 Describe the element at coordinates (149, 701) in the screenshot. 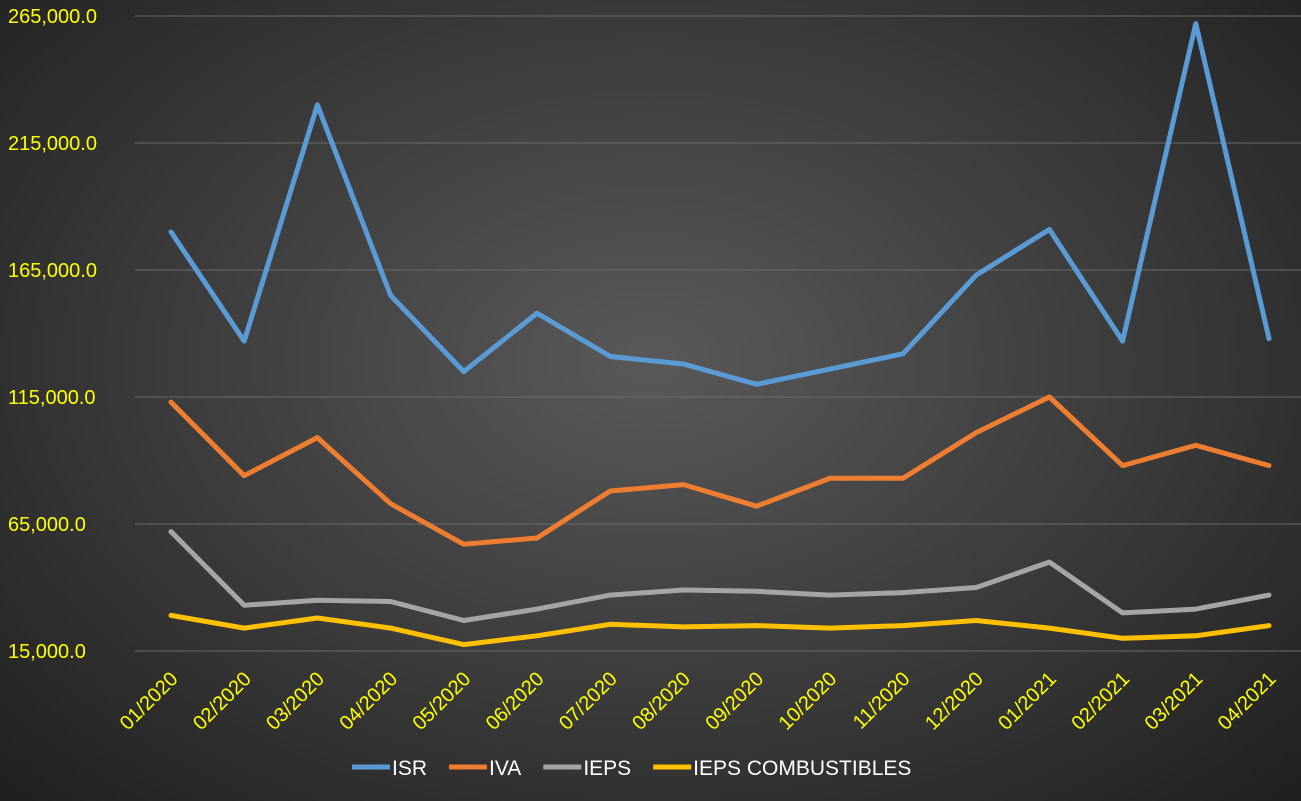

I see `x-tick-label: 01/2020` at that location.